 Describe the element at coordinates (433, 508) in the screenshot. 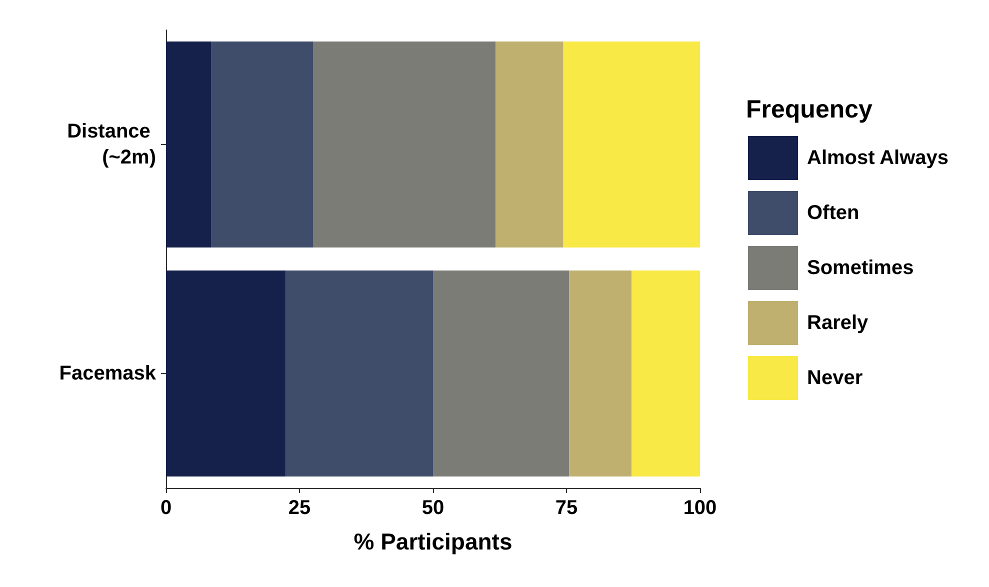

I see `x-tick-label: 50` at that location.